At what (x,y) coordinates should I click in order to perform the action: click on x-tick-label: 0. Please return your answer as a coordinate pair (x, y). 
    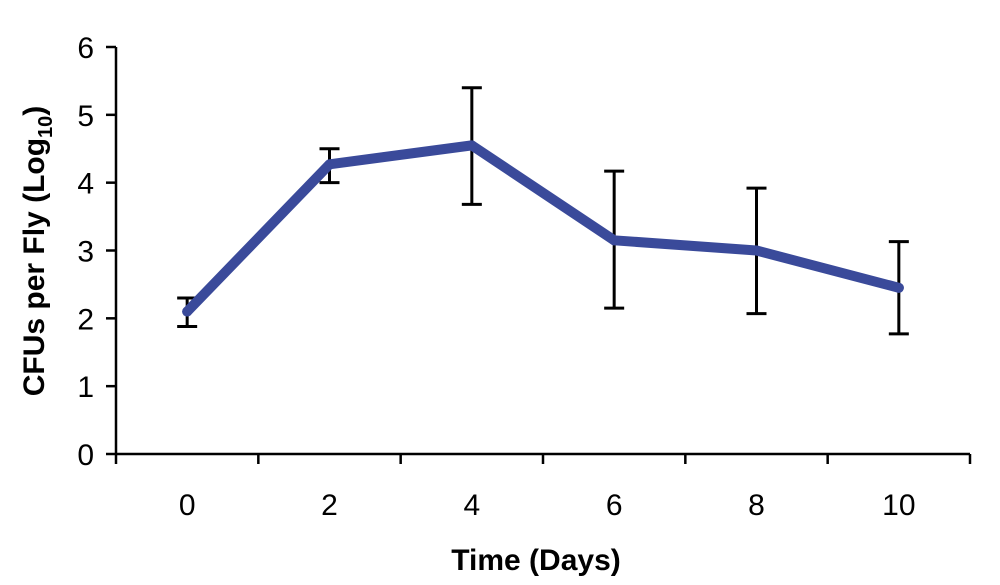
    Looking at the image, I should click on (187, 505).